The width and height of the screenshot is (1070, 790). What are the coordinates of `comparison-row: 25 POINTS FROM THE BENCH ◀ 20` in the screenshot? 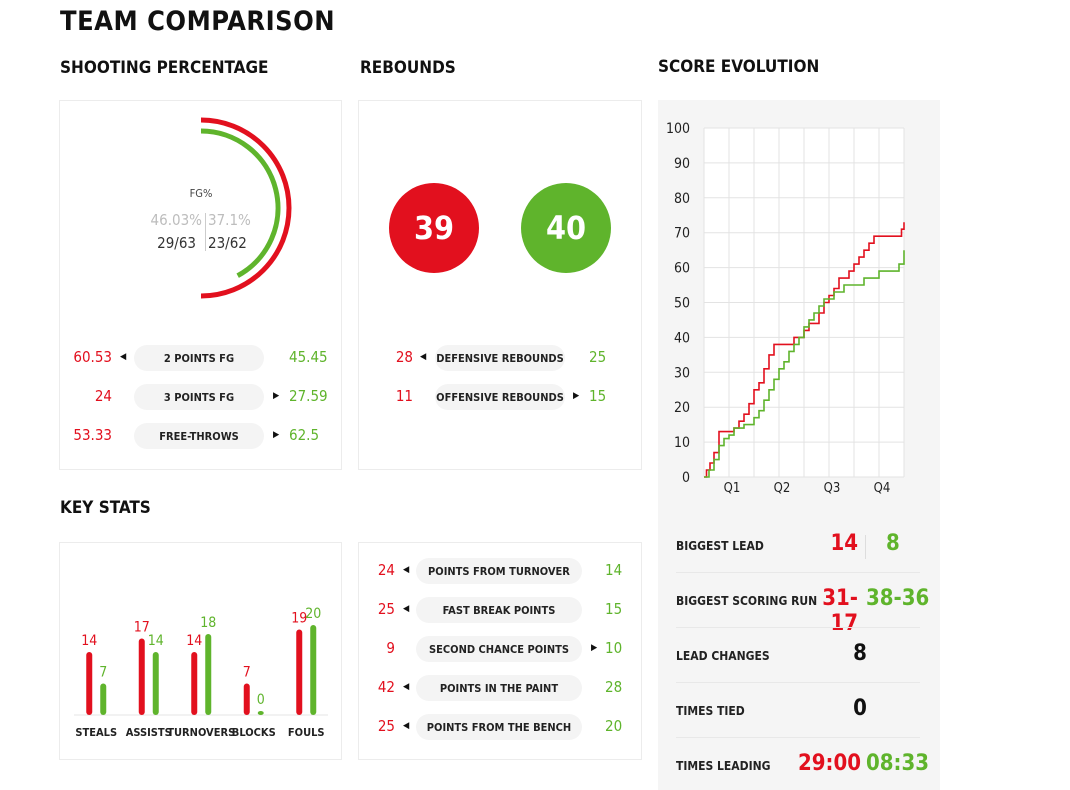 It's located at (500, 727).